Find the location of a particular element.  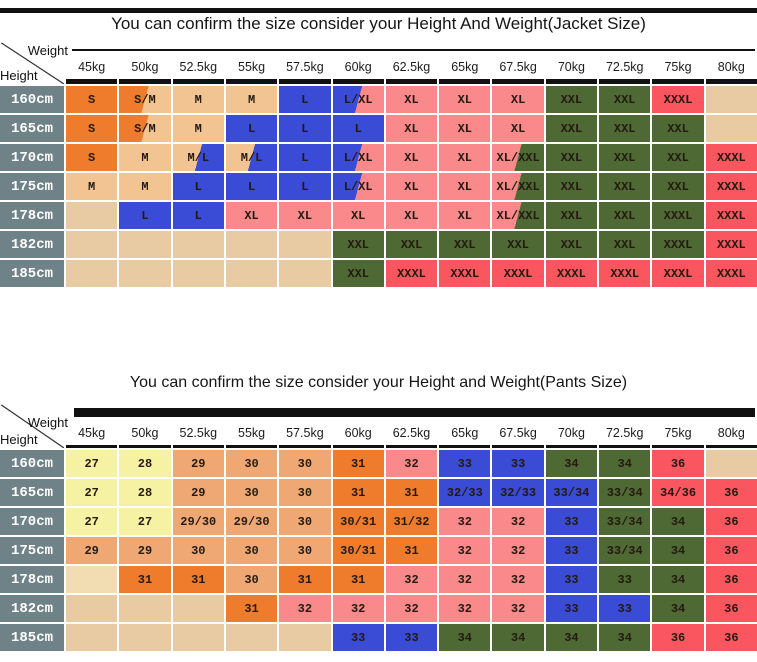

size-cell: XL/XXL is located at coordinates (518, 157).